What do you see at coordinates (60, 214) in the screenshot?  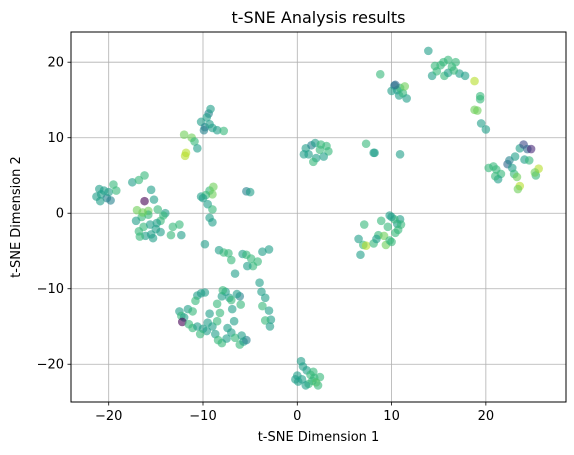 I see `y-tick-label: 0` at bounding box center [60, 214].